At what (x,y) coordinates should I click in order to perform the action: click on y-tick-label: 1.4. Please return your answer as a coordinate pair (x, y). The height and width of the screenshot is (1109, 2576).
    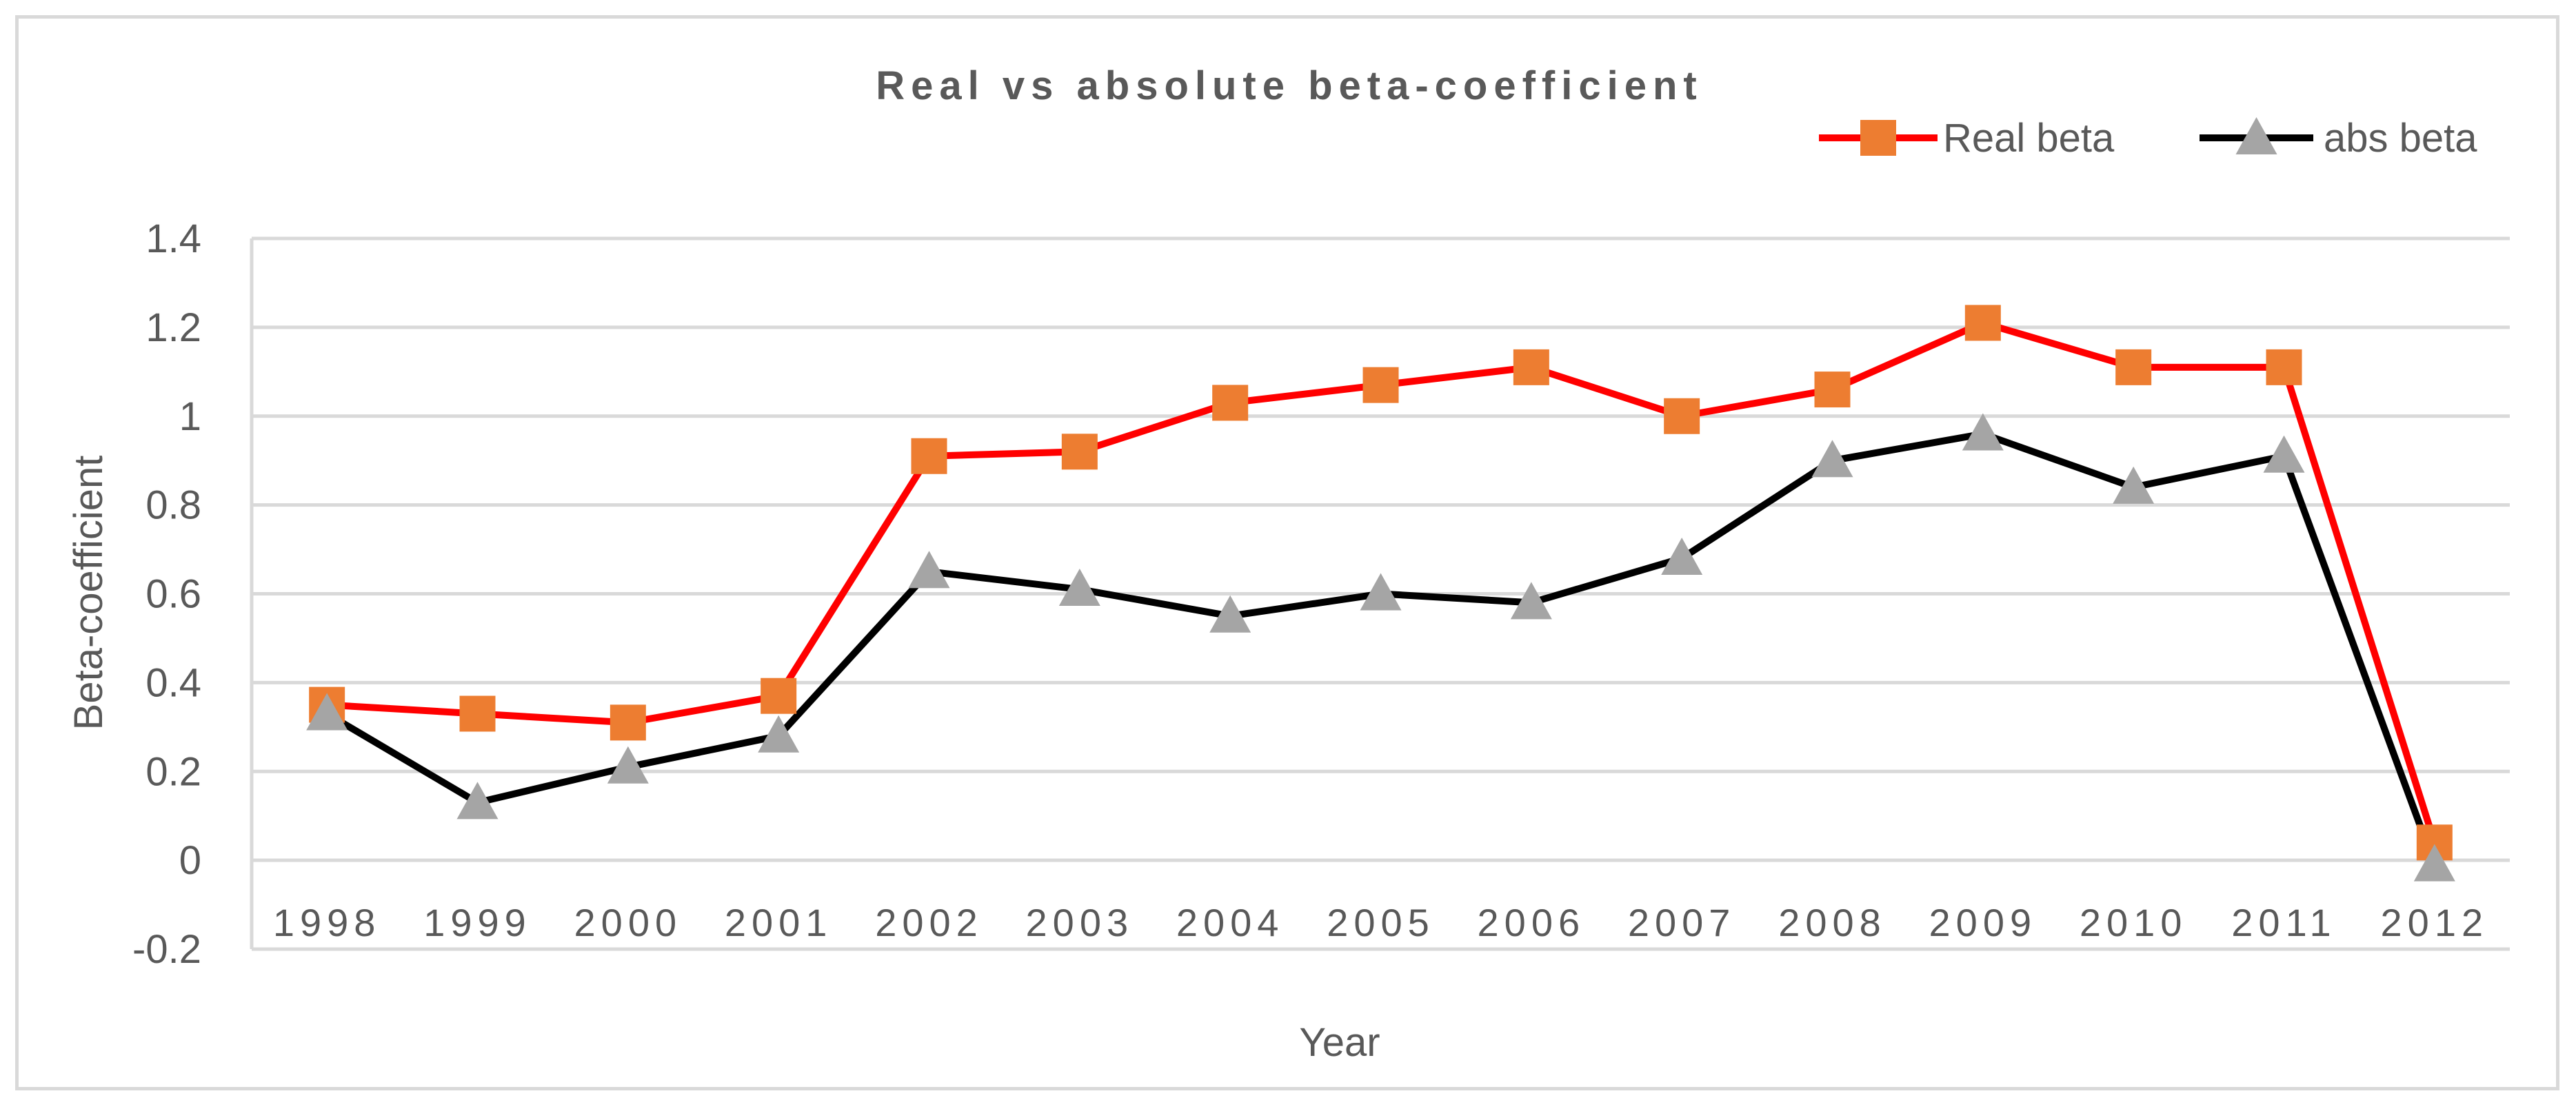
    Looking at the image, I should click on (173, 238).